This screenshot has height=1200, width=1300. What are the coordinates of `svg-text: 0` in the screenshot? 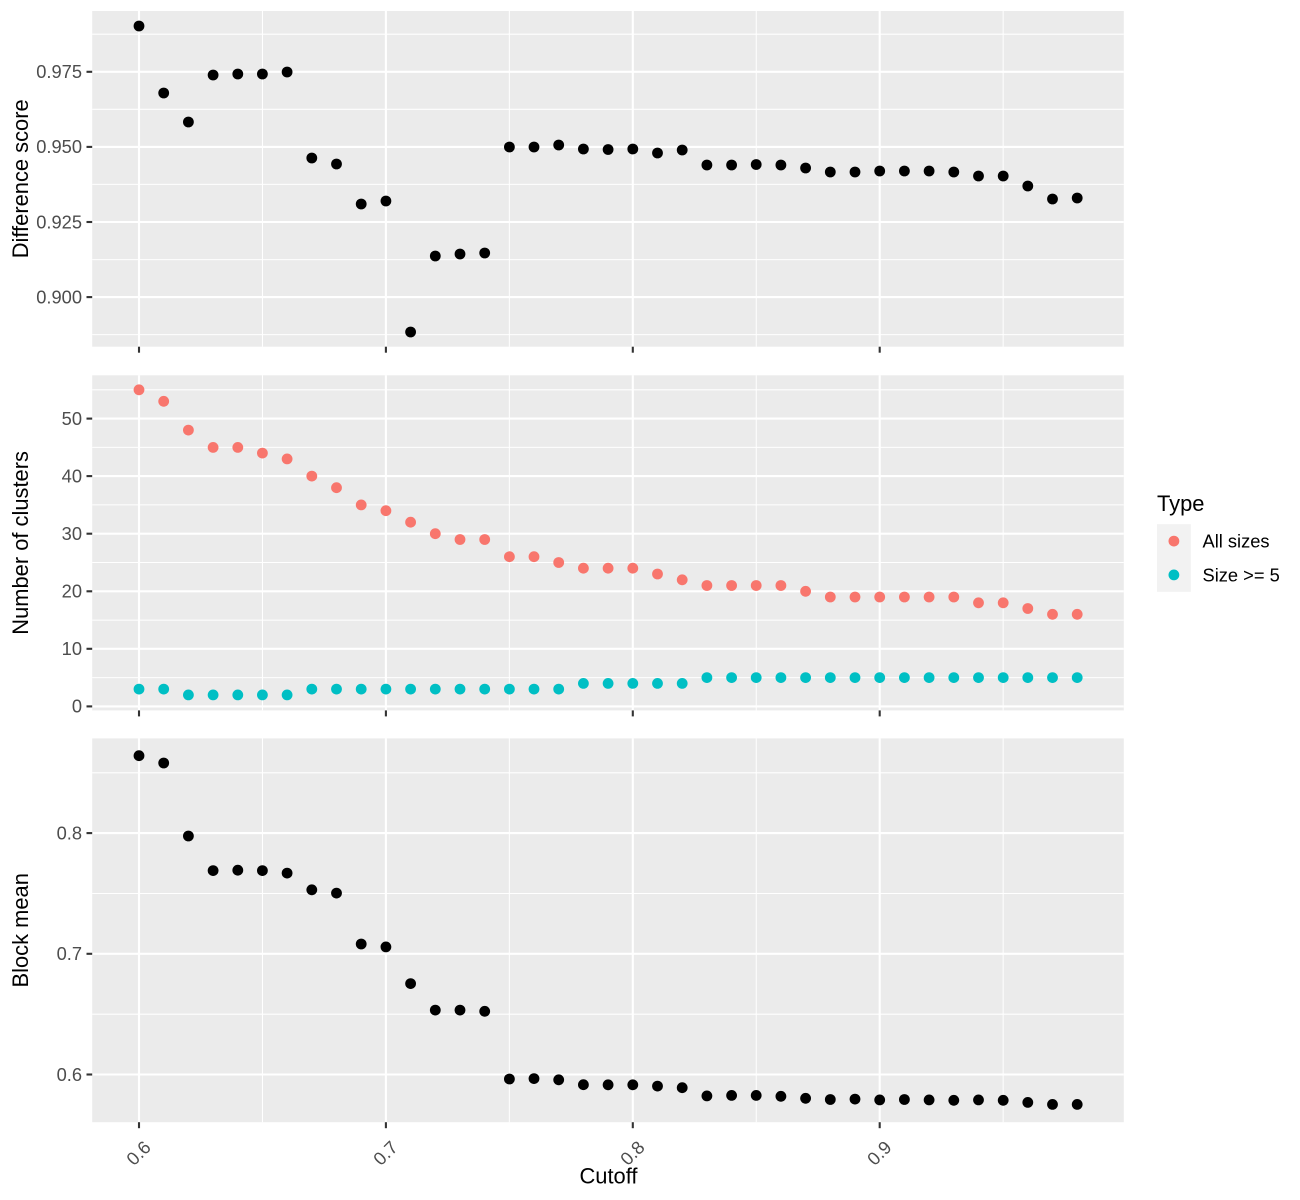 It's located at (77, 706).